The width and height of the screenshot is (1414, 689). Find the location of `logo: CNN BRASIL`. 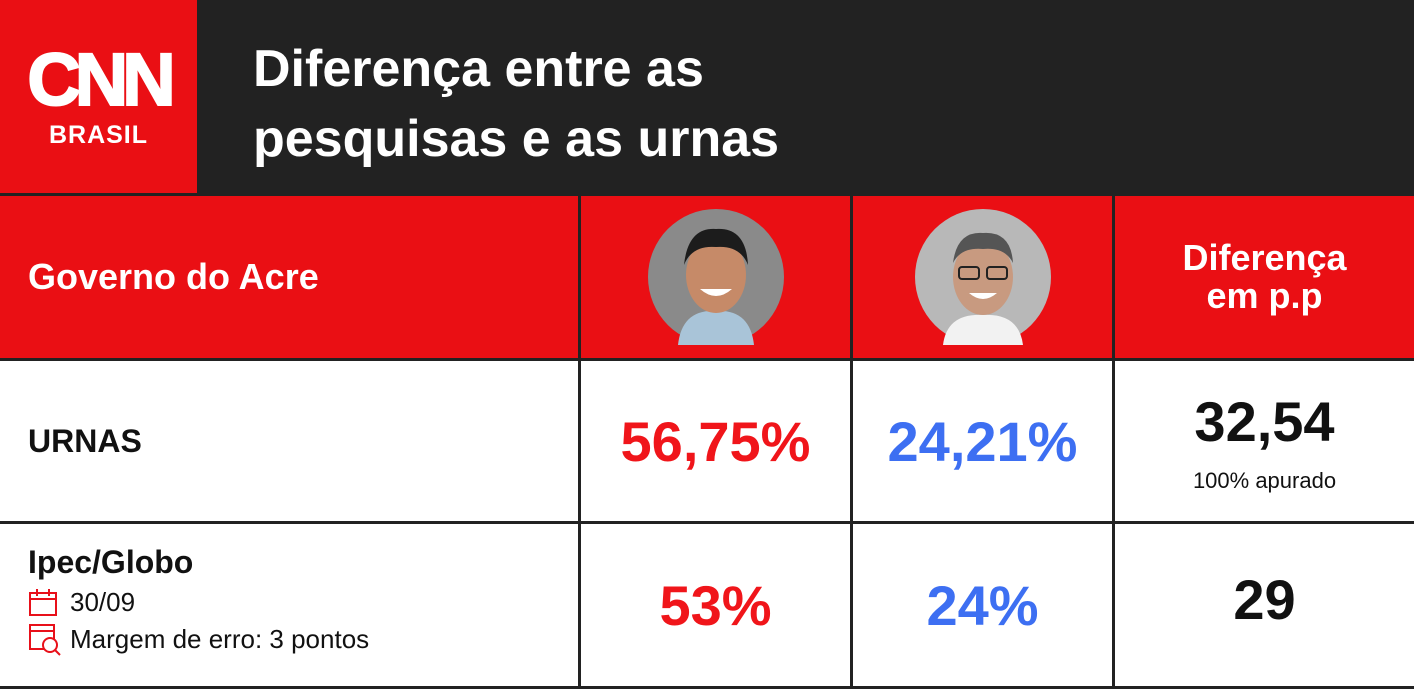

logo: CNN BRASIL is located at coordinates (98, 96).